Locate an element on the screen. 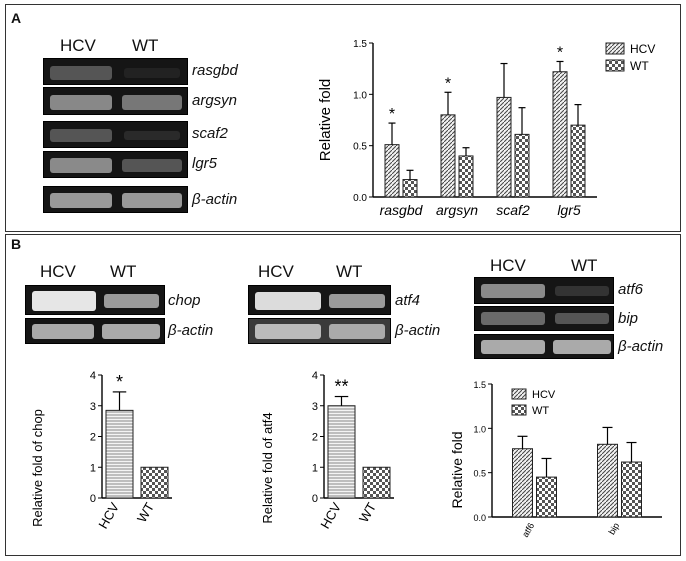 Image resolution: width=686 pixels, height=561 pixels. gel-atf6-wt-label: WT is located at coordinates (584, 265).